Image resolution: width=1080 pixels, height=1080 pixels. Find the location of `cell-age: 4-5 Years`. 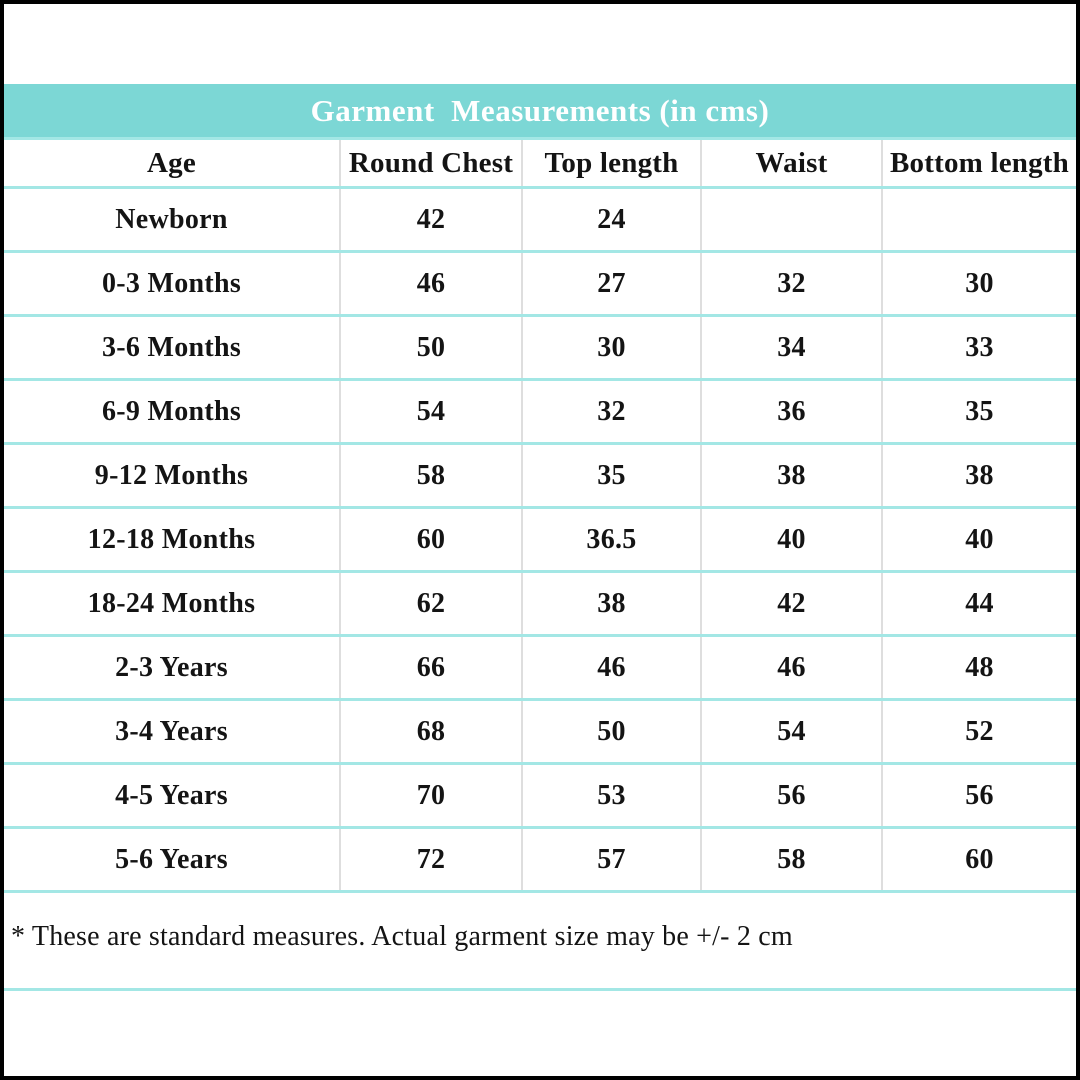

cell-age: 4-5 Years is located at coordinates (171, 795).